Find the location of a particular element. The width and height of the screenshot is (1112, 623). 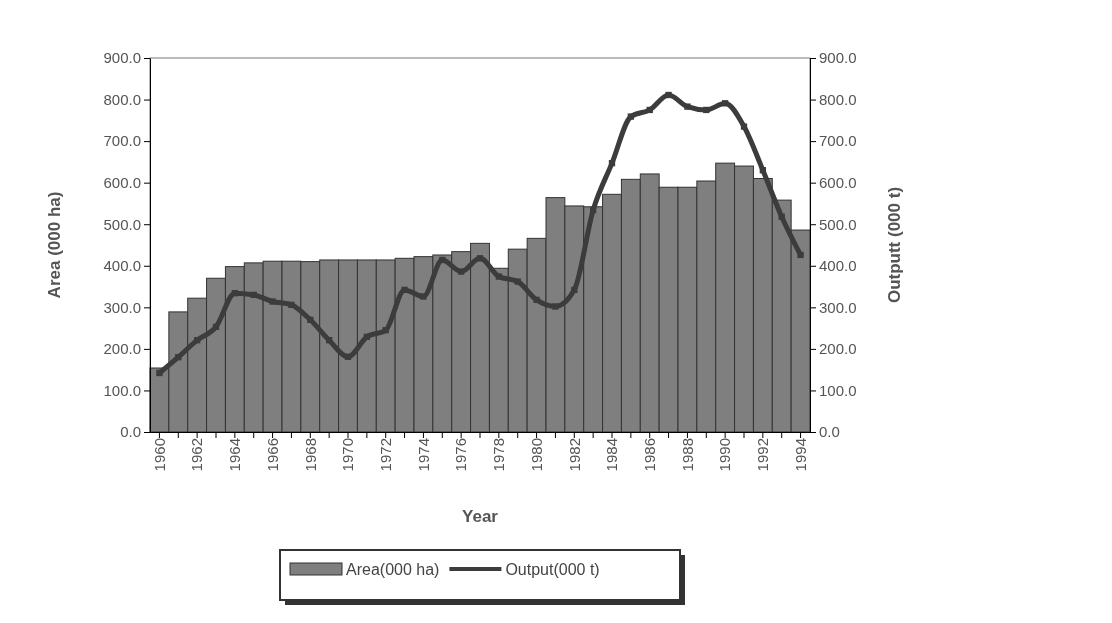

y2-tick-label: 700.0 is located at coordinates (838, 141).